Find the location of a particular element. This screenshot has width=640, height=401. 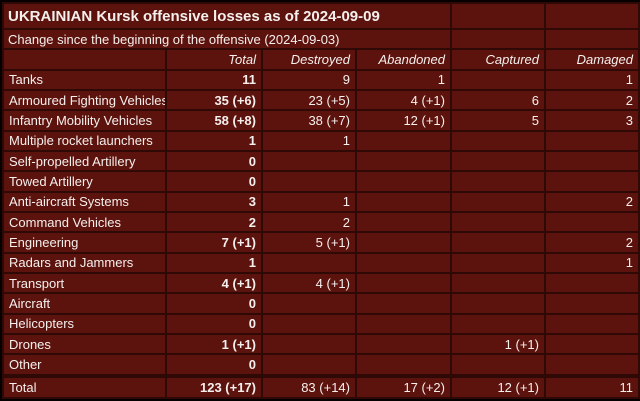

spacer-row is located at coordinates (321, 376).